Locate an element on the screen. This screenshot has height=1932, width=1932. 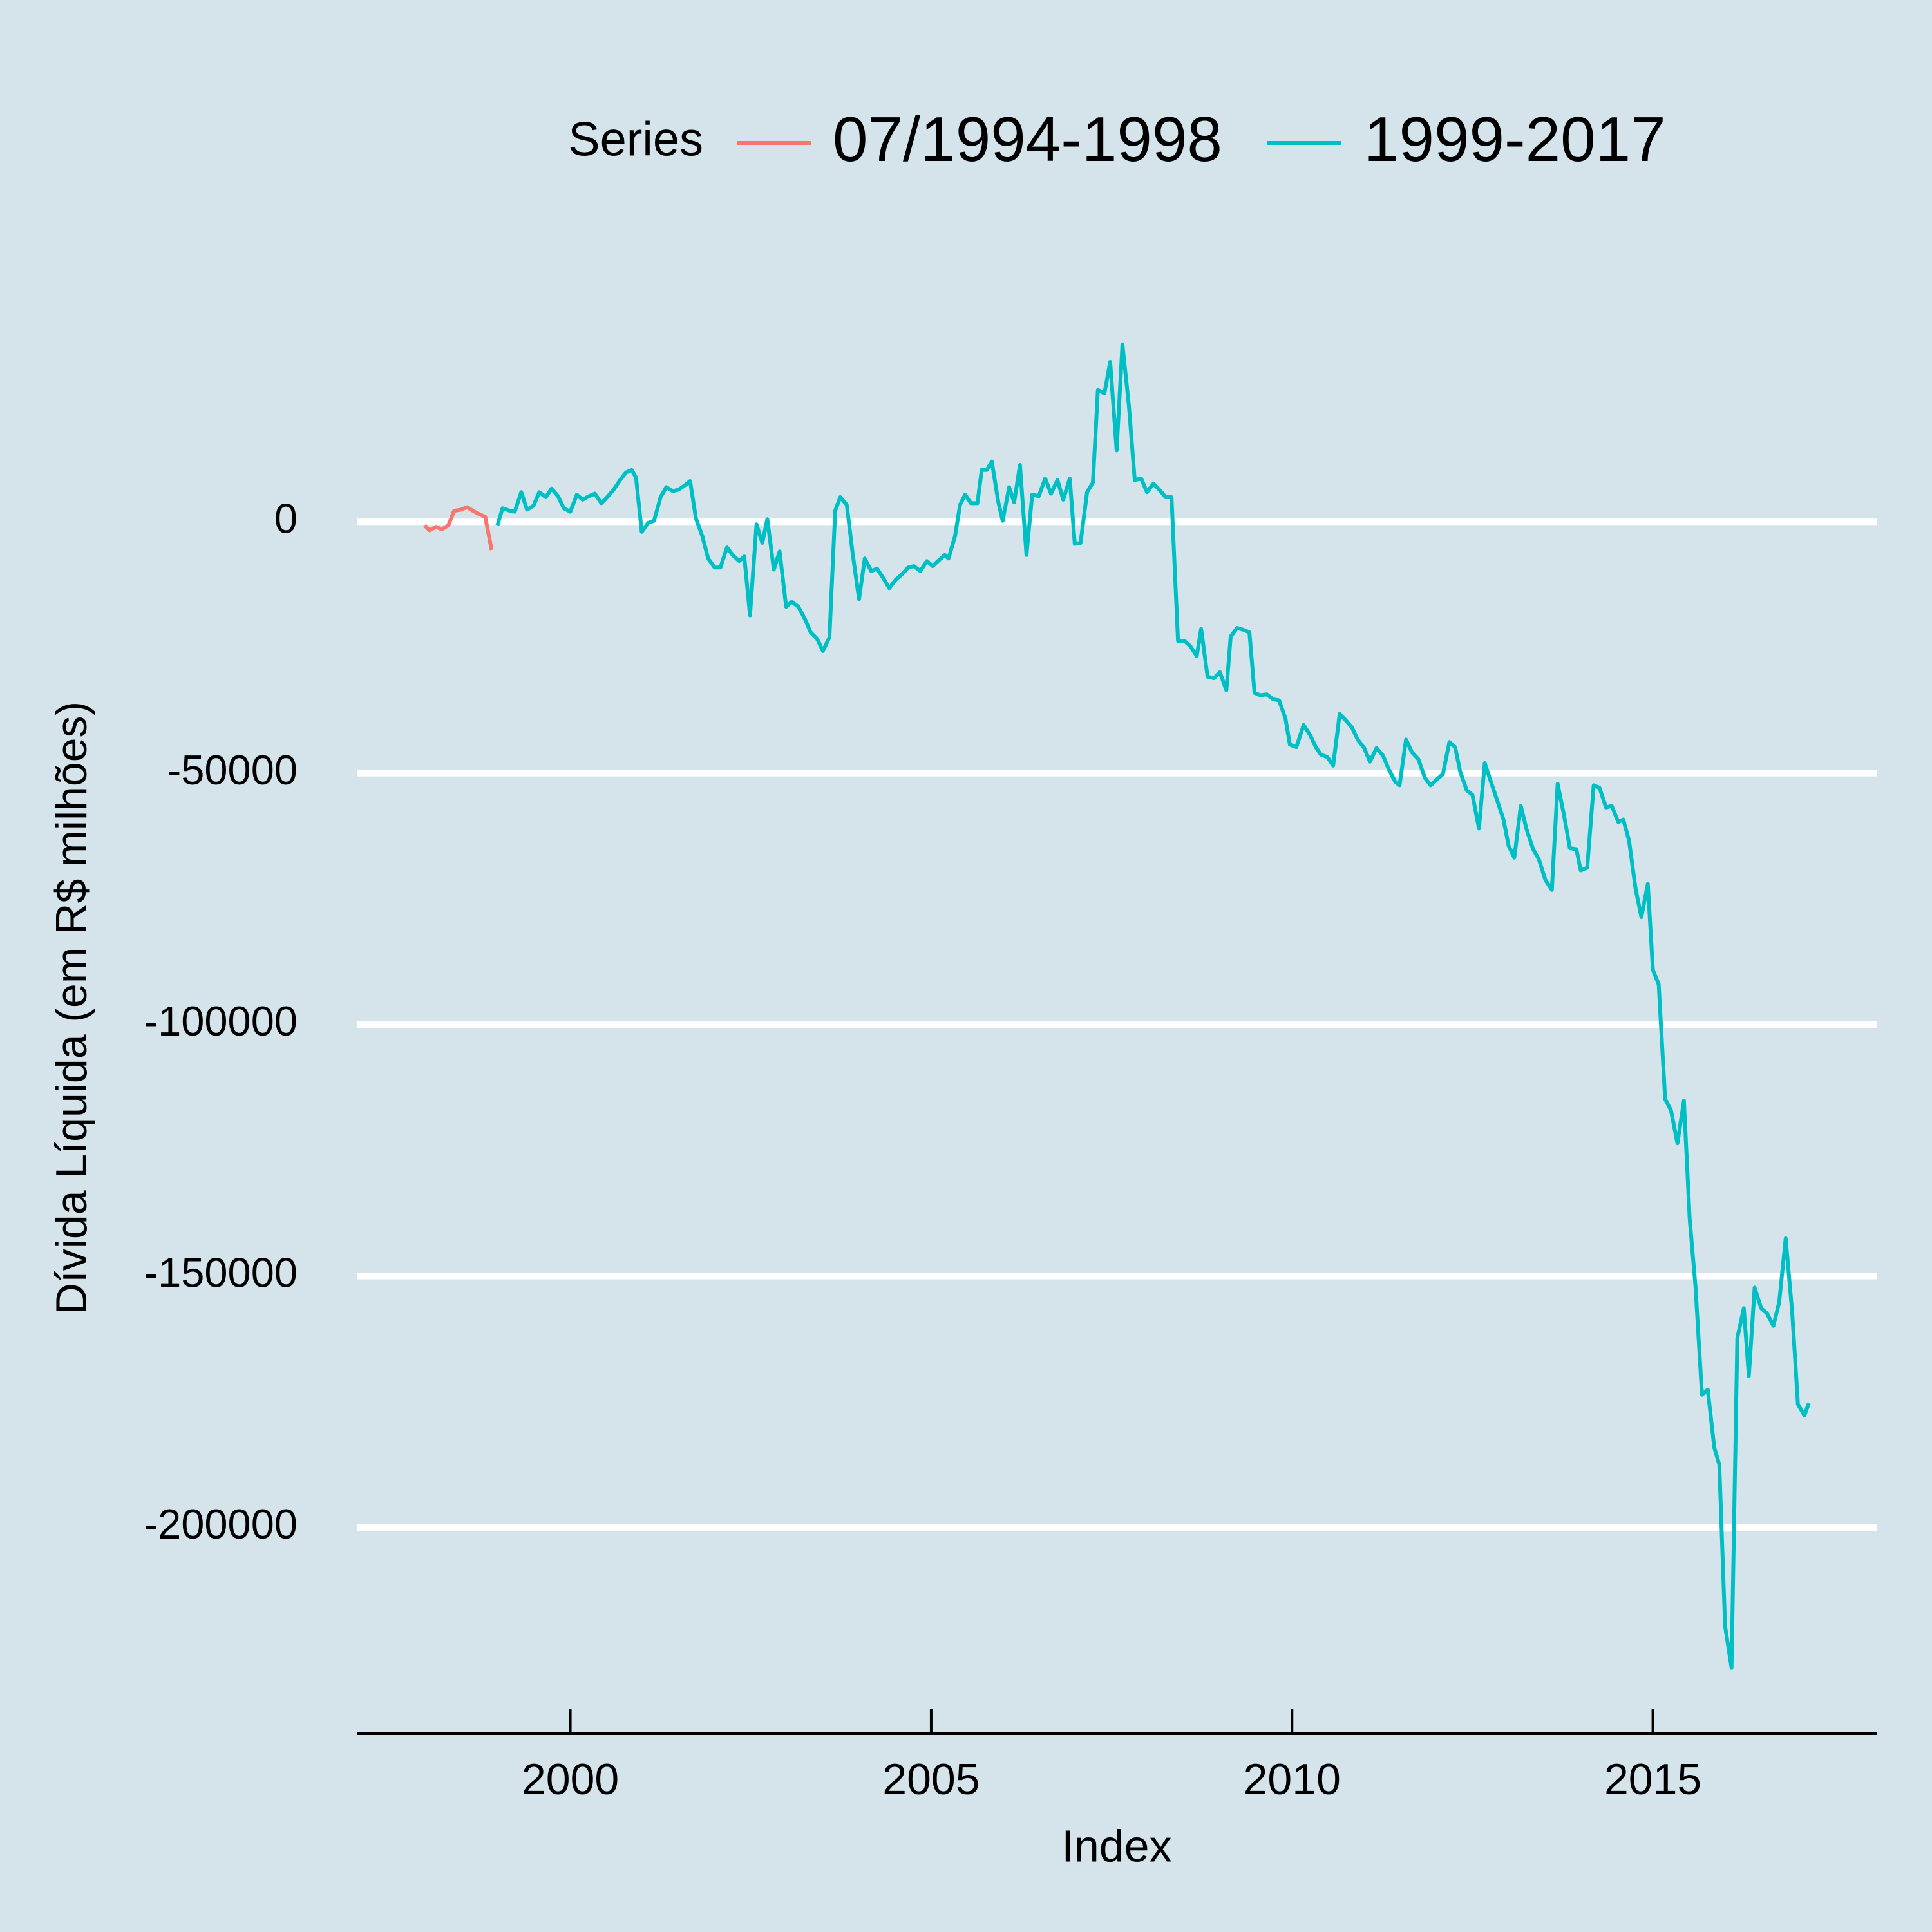
legend-label: 1999-2017 is located at coordinates (1515, 139).